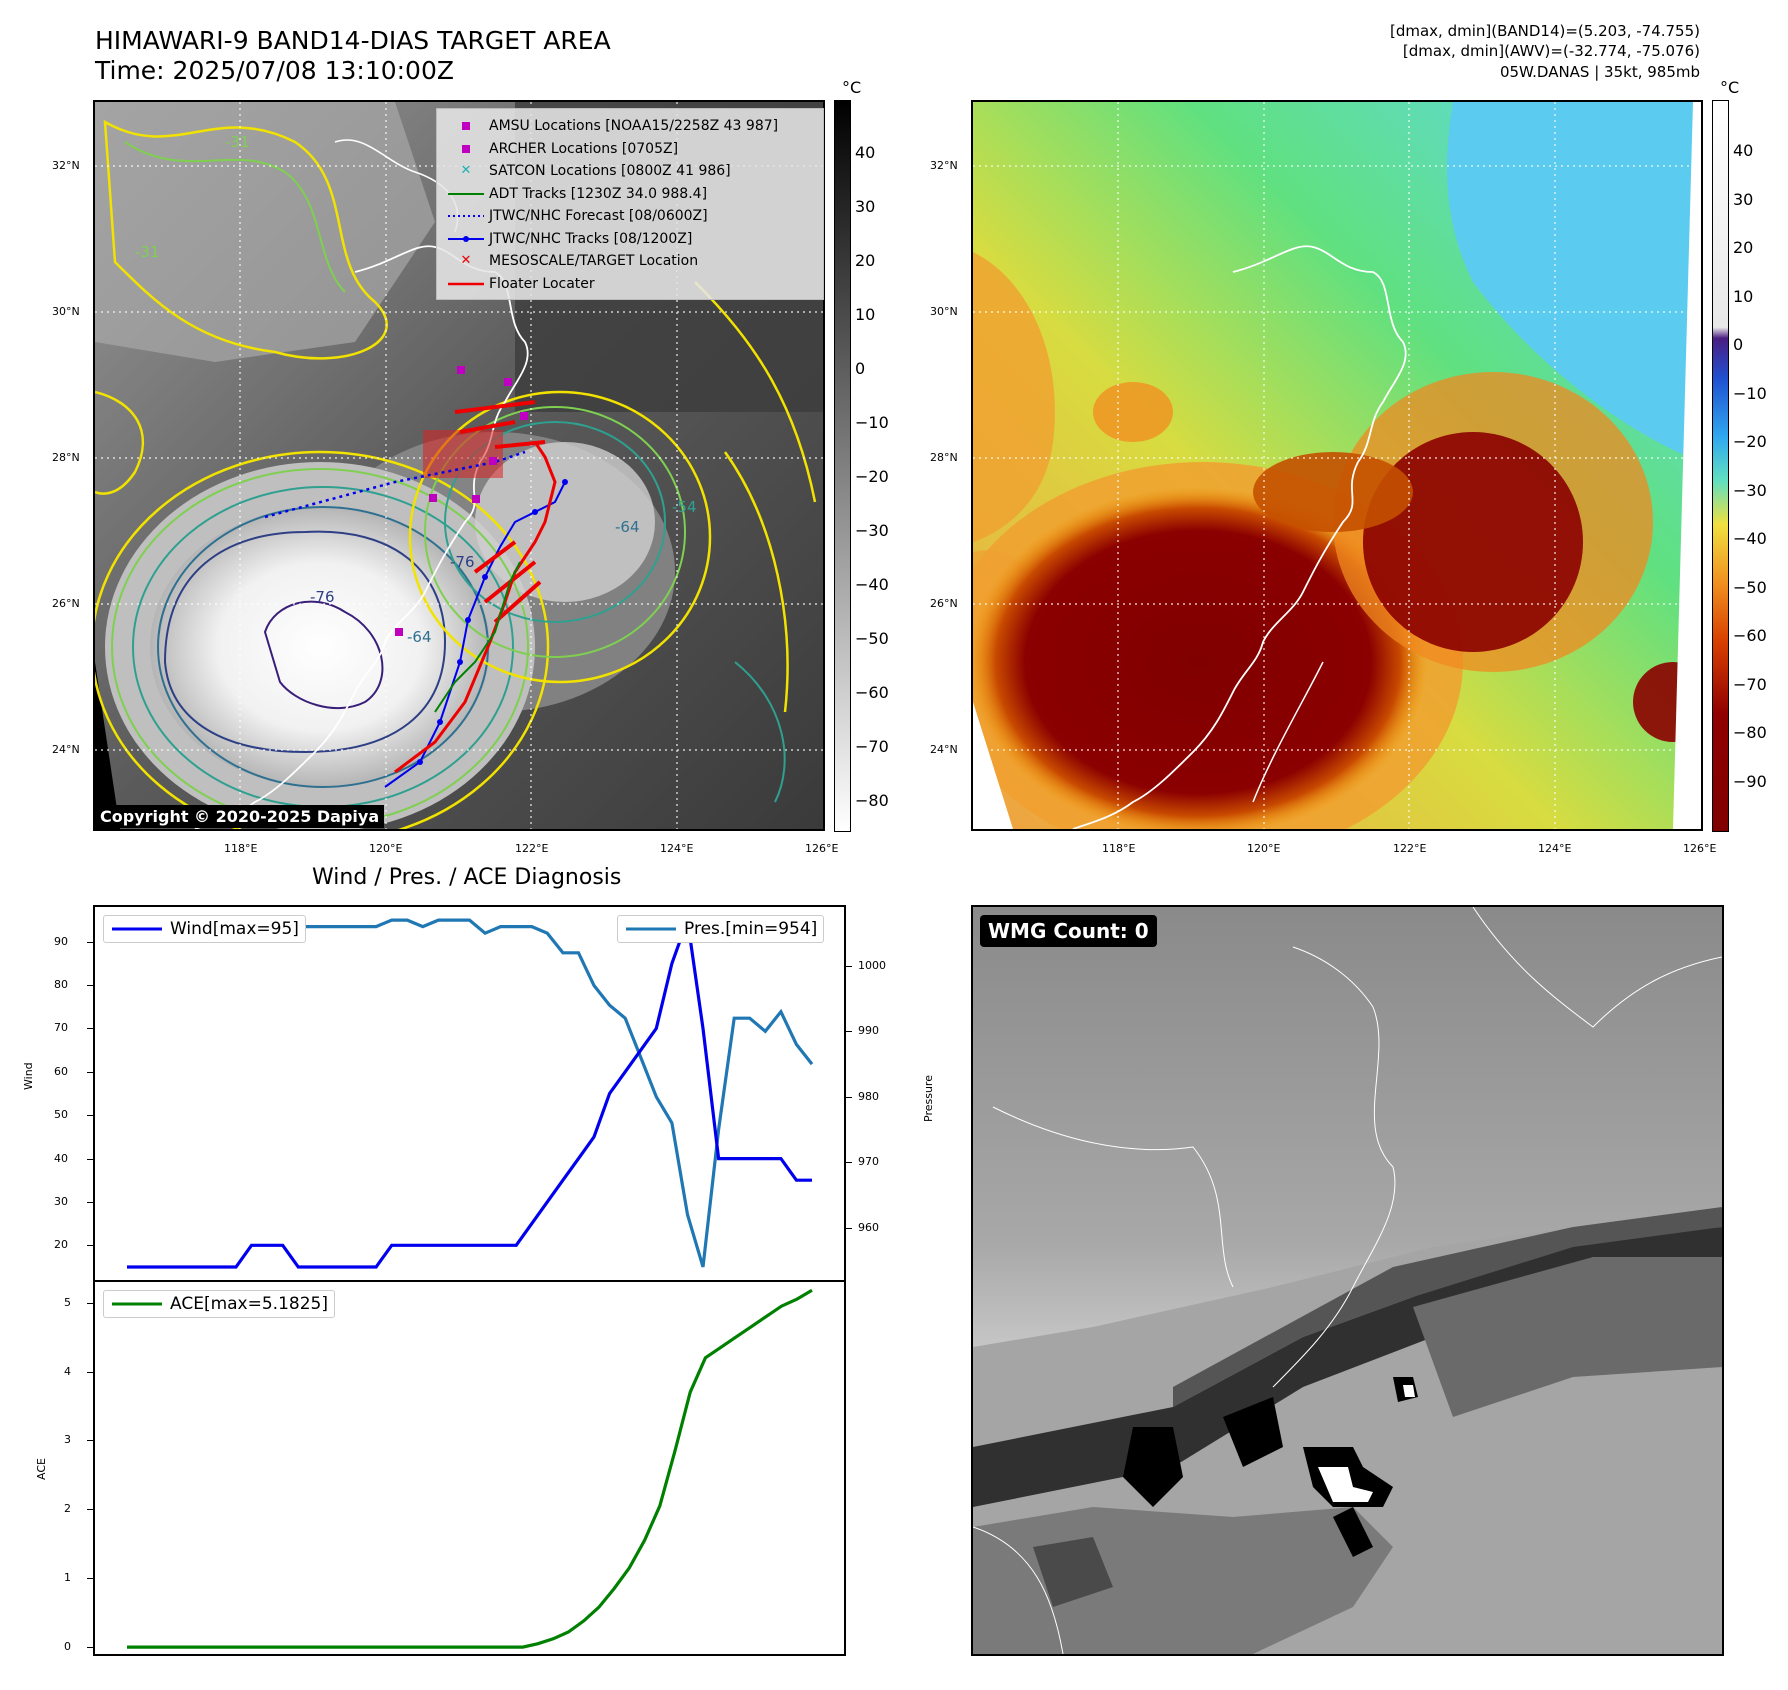  I want to click on contour-label: -31, so click(237, 142).